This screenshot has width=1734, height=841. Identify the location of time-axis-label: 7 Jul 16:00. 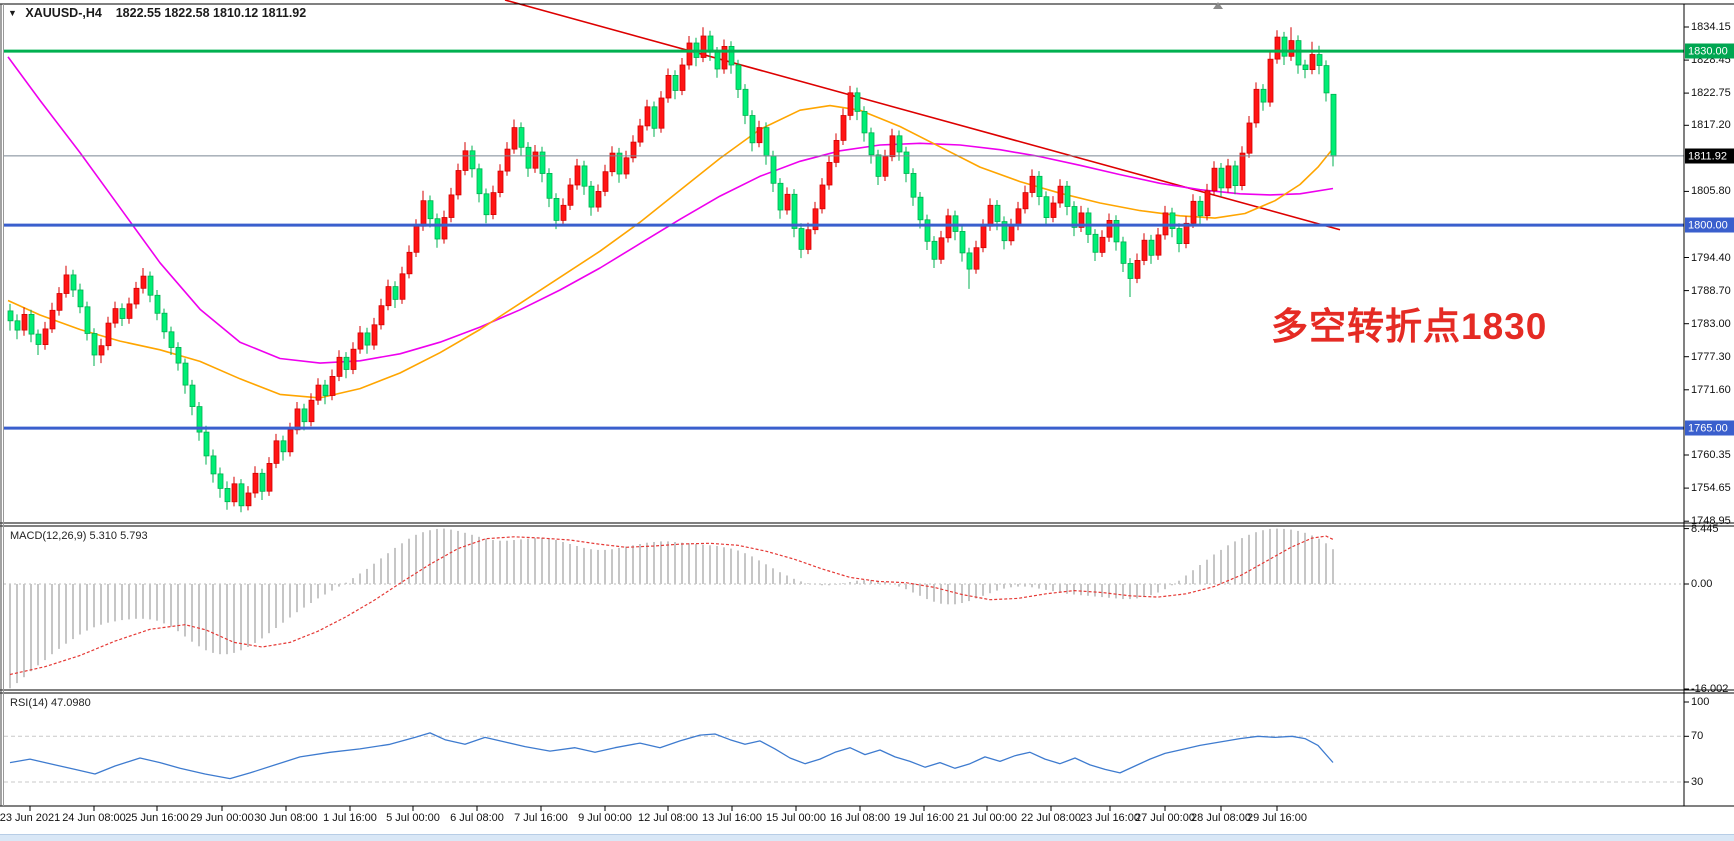
(541, 818).